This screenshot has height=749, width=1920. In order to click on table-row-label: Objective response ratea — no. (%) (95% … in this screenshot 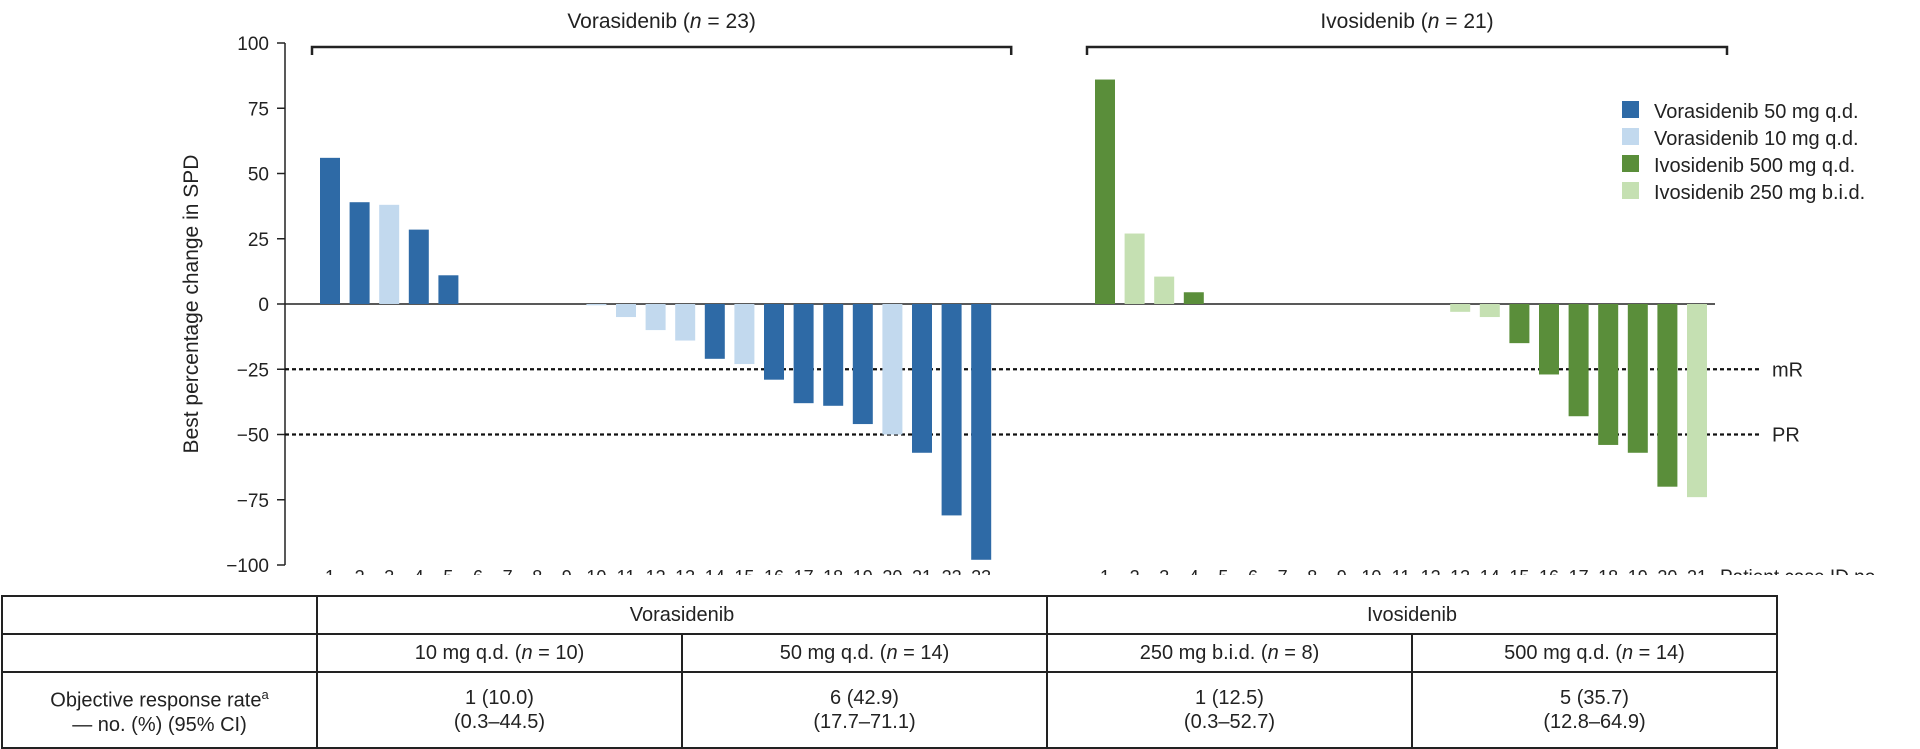, I will do `click(159, 710)`.